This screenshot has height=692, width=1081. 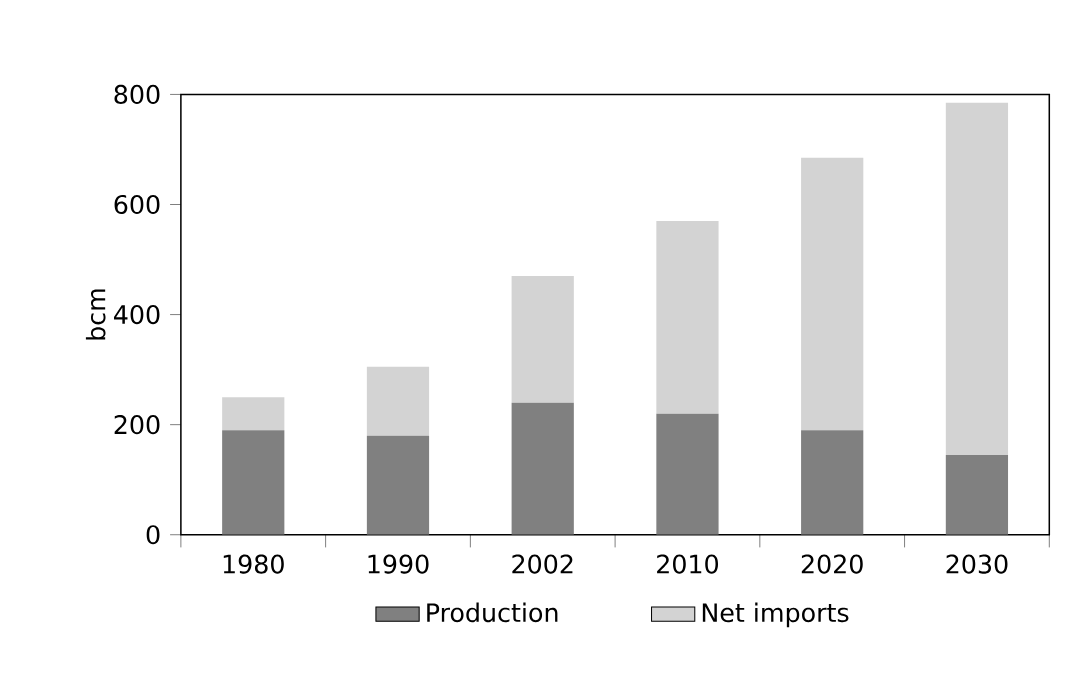 What do you see at coordinates (542, 564) in the screenshot?
I see `x-tick-label: 2002` at bounding box center [542, 564].